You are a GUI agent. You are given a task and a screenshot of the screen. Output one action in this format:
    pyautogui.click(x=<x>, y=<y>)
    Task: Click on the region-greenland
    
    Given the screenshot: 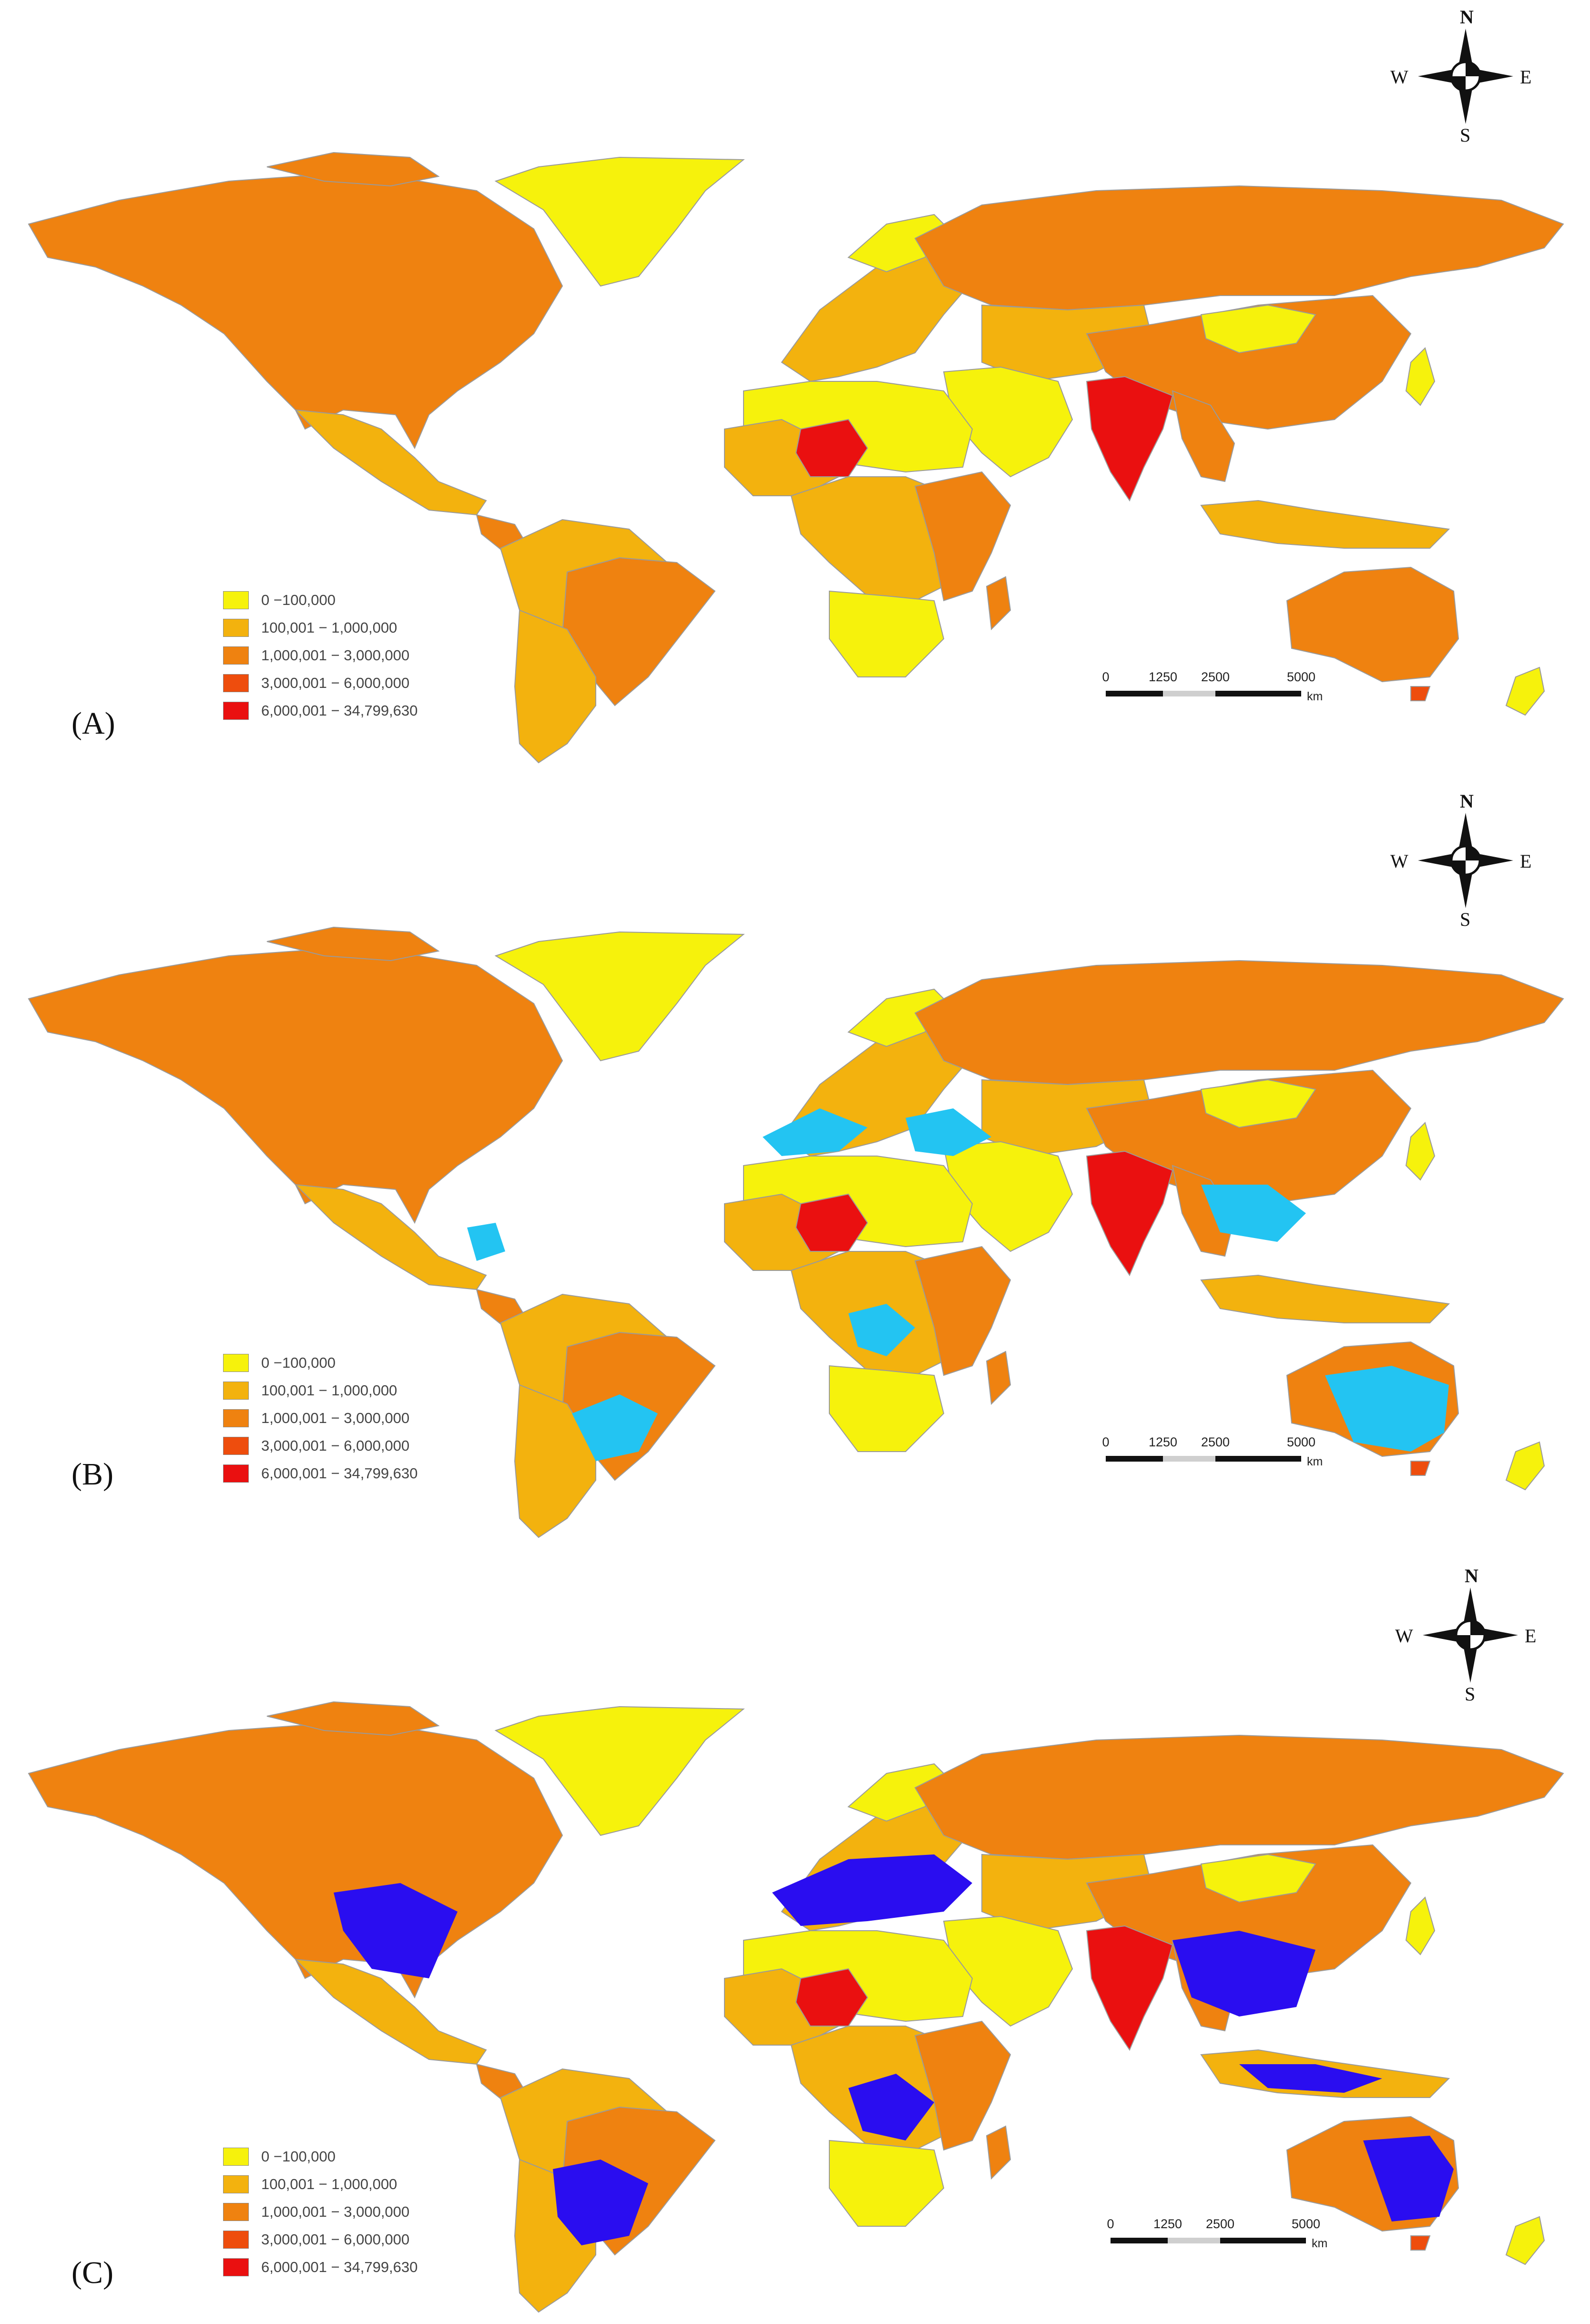 What is the action you would take?
    pyautogui.click(x=619, y=221)
    